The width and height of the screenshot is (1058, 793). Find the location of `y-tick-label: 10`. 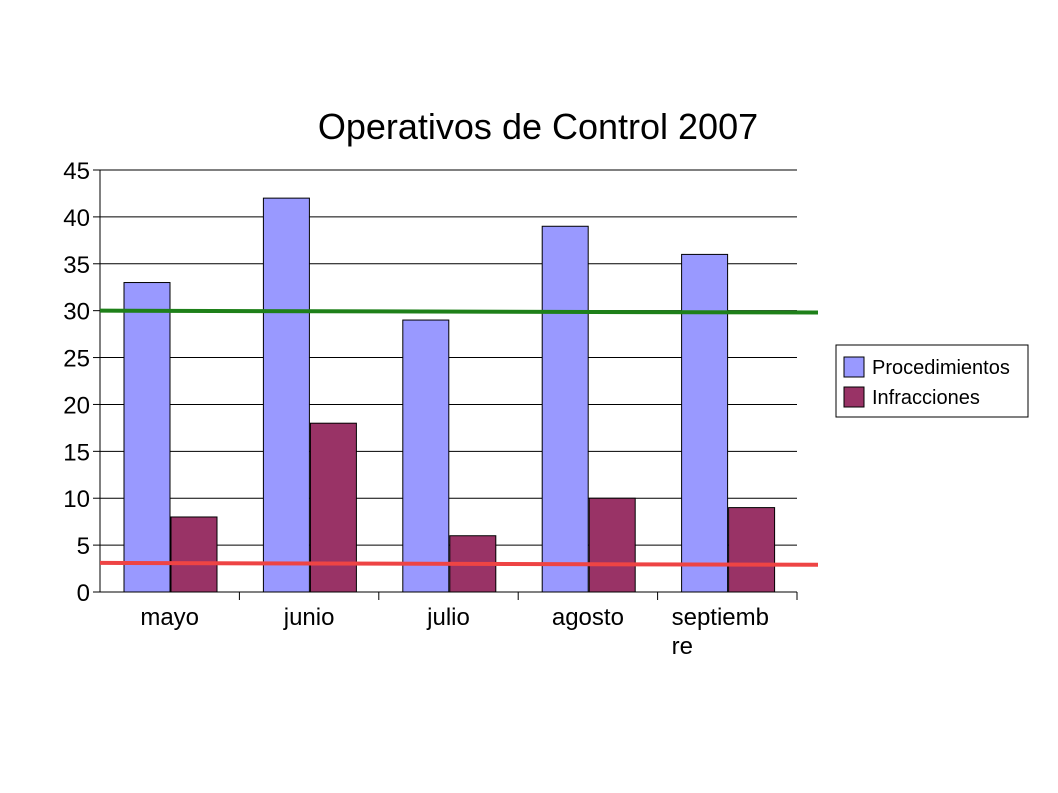

y-tick-label: 10 is located at coordinates (76, 499).